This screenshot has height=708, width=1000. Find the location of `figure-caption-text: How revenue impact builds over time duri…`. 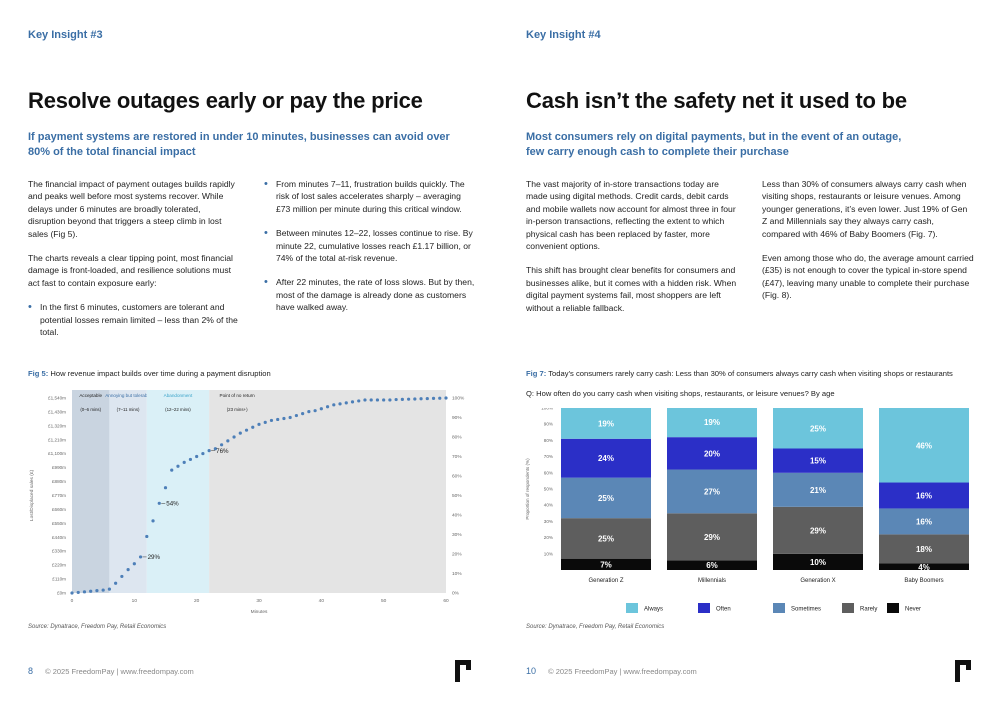

figure-caption-text: How revenue impact builds over time duri… is located at coordinates (160, 373).